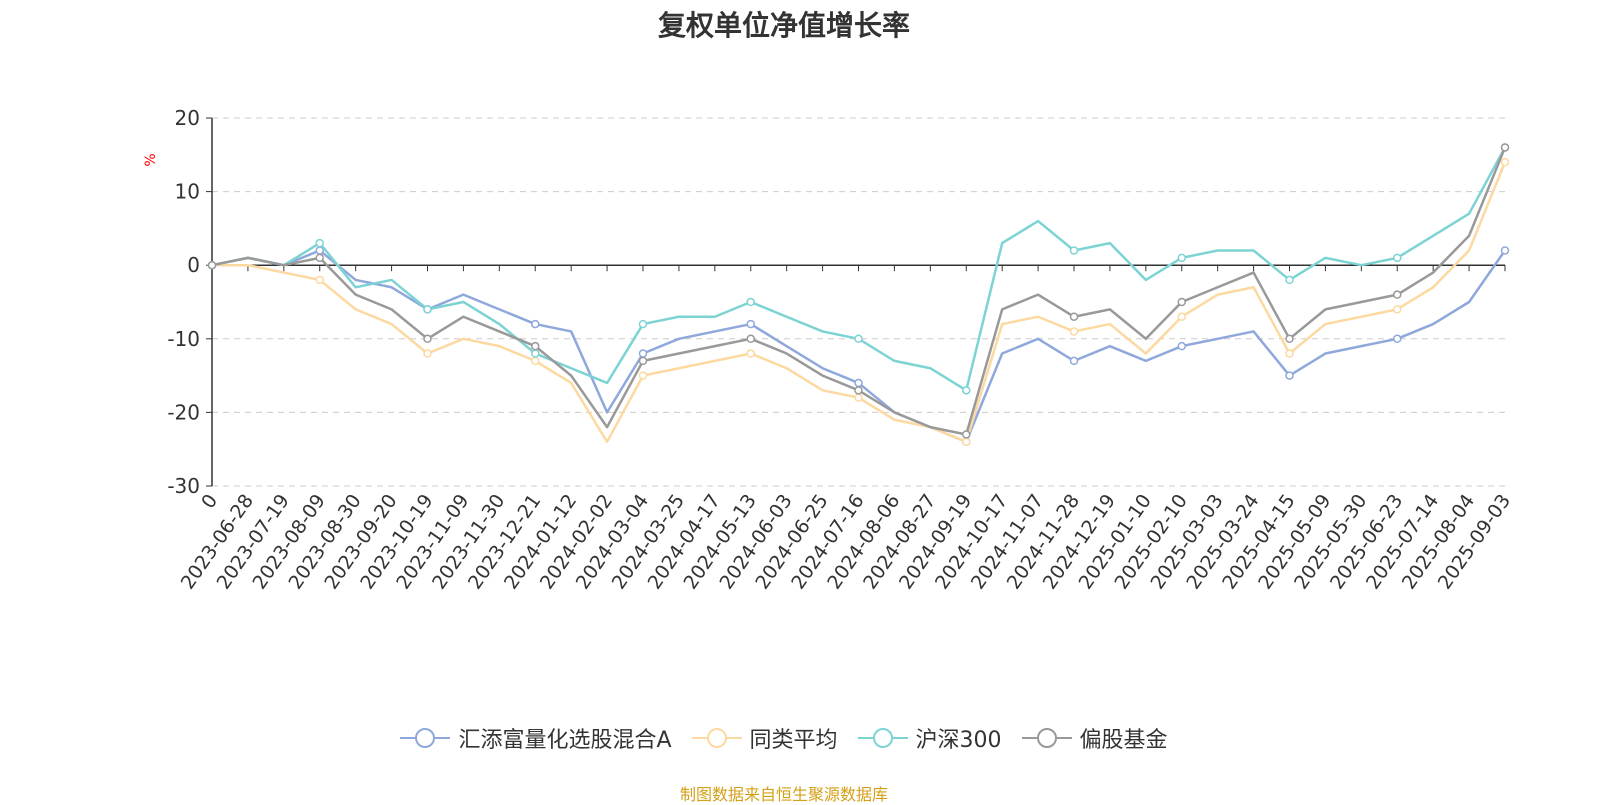 The width and height of the screenshot is (1600, 805). What do you see at coordinates (151, 159) in the screenshot?
I see `y-axis-label: %` at bounding box center [151, 159].